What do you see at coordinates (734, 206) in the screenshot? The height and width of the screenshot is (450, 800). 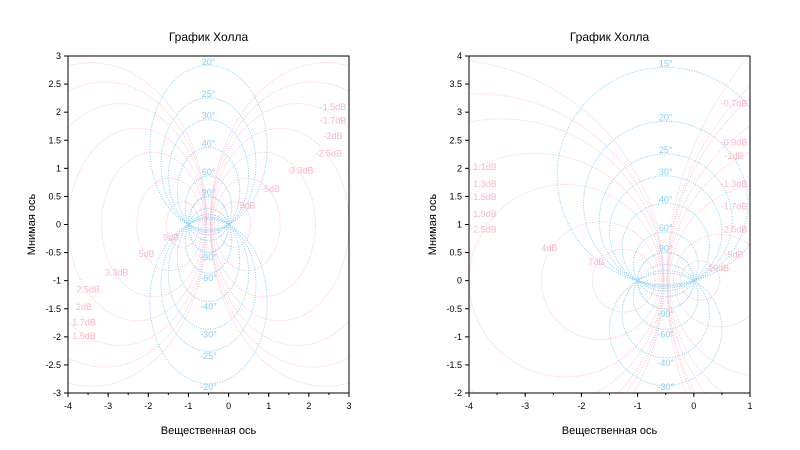 I see `magnitude-label: -1.7dB` at bounding box center [734, 206].